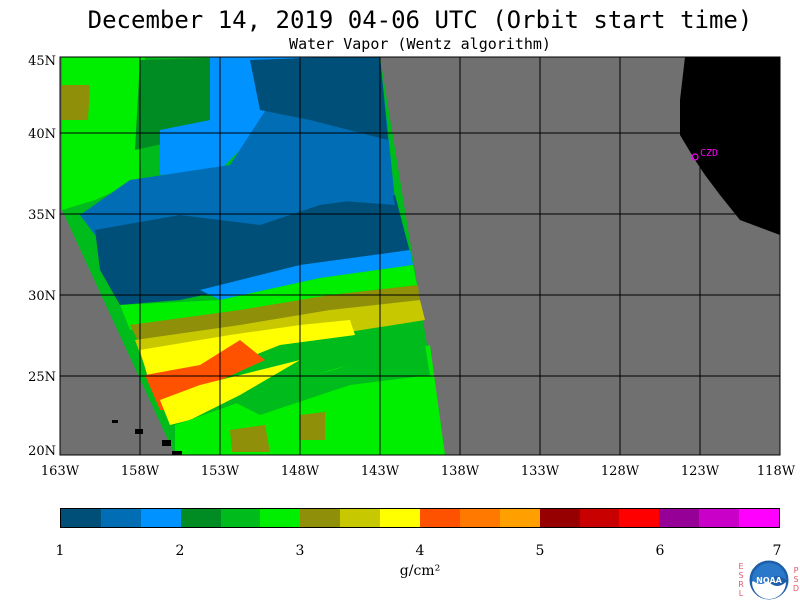 Image resolution: width=800 pixels, height=600 pixels. What do you see at coordinates (275, 315) in the screenshot?
I see `band-olive-belt` at bounding box center [275, 315].